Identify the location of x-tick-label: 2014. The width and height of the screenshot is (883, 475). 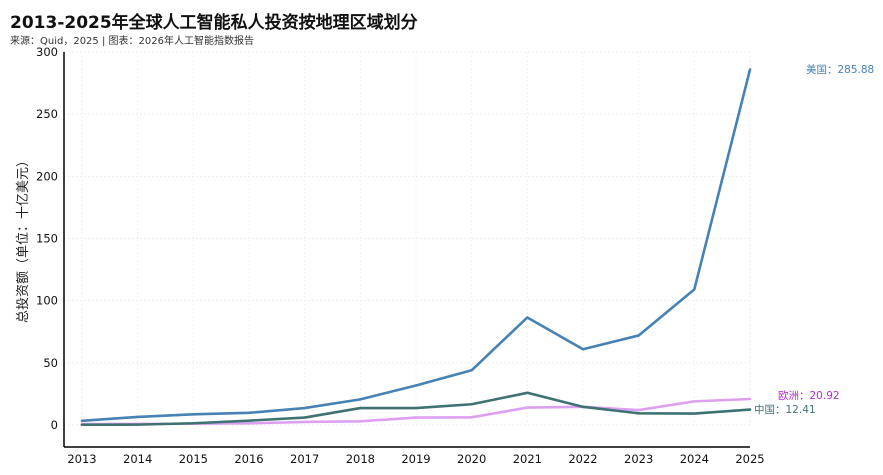
(137, 459).